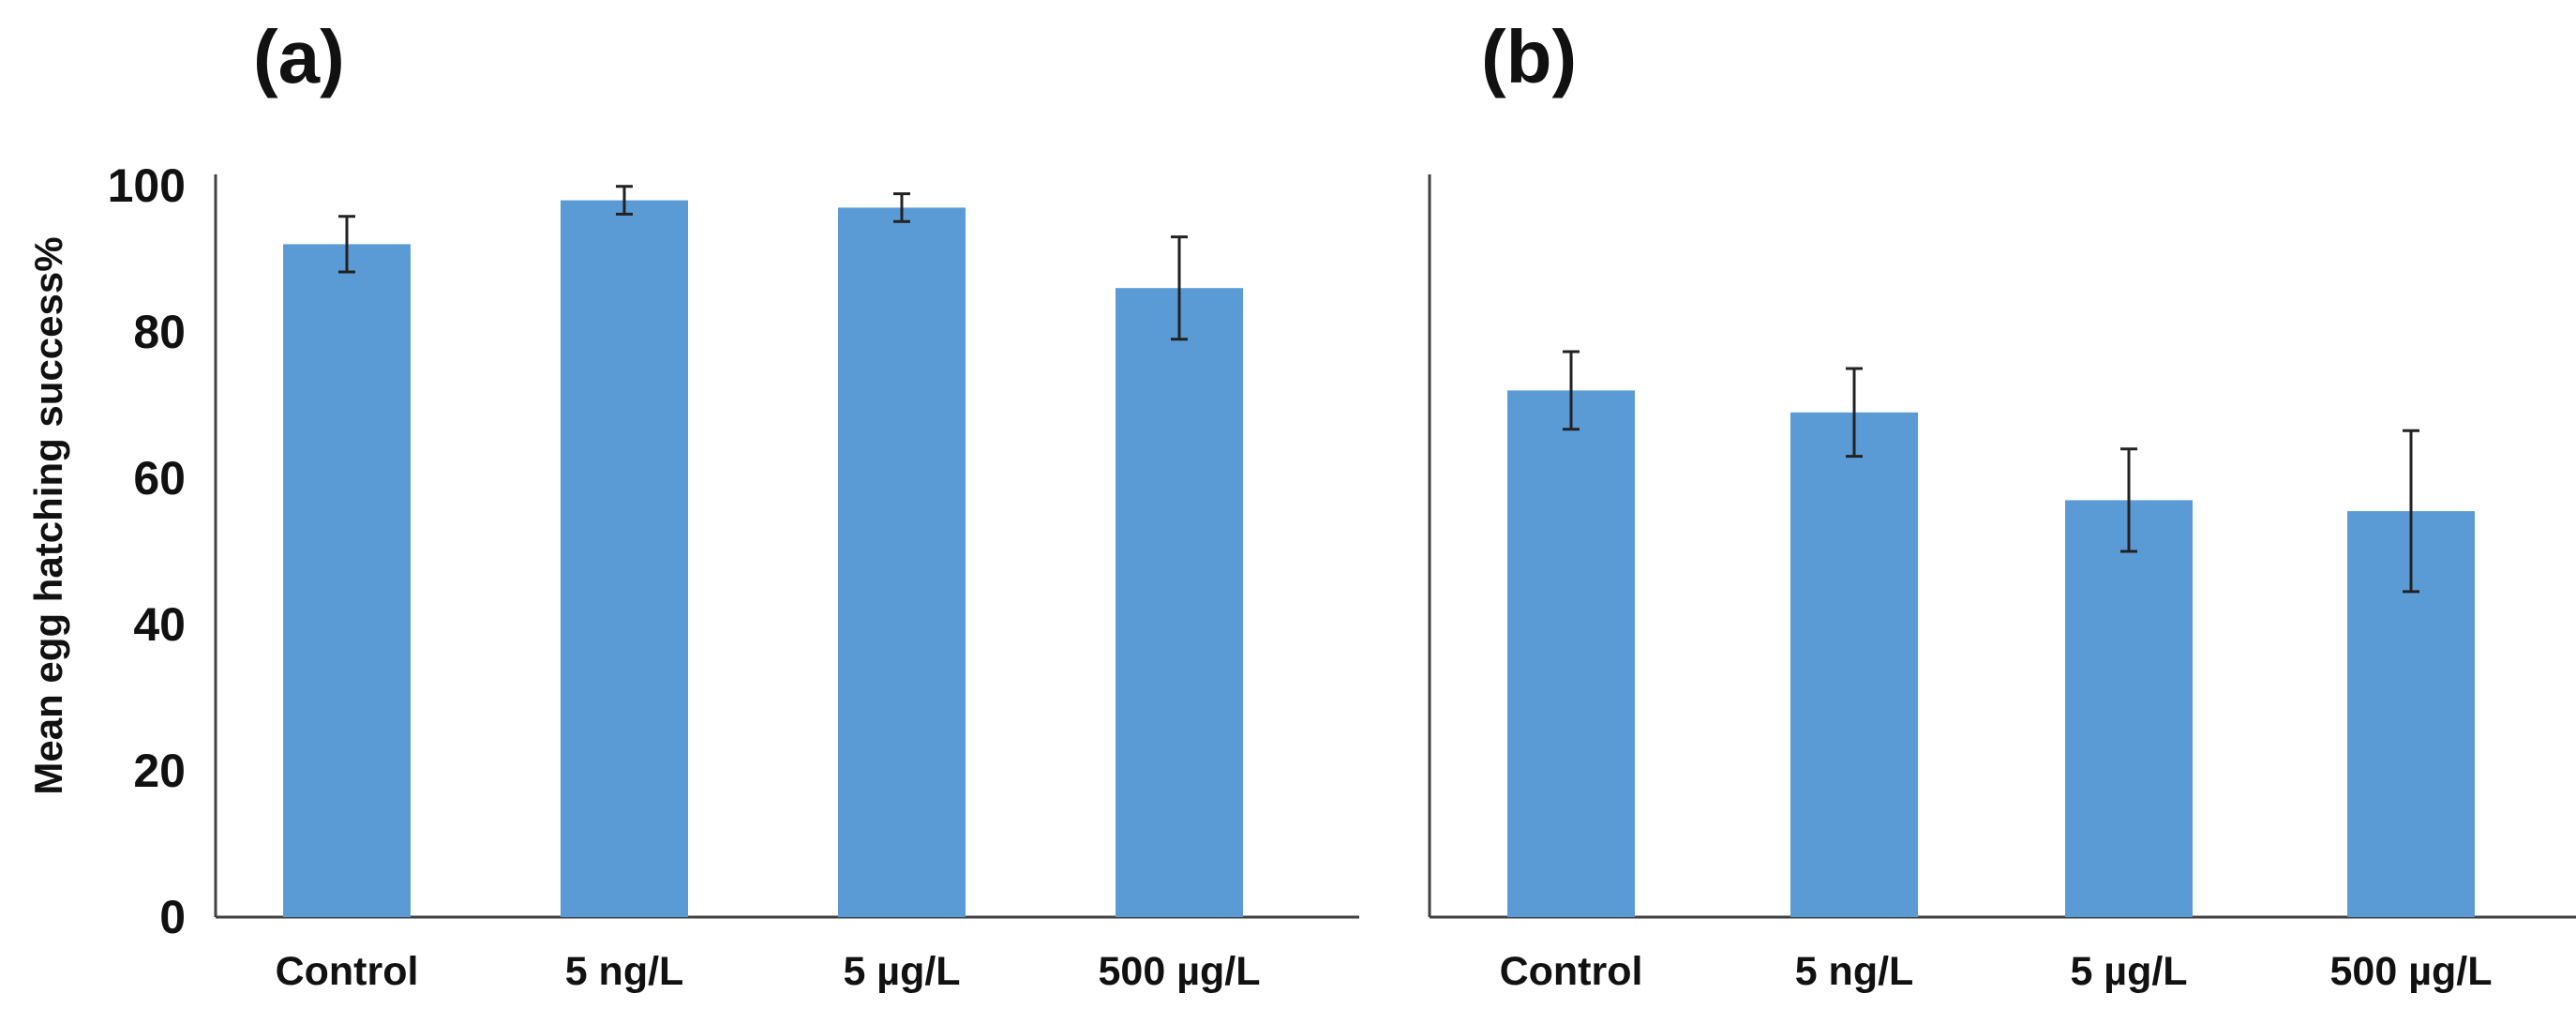  Describe the element at coordinates (172, 917) in the screenshot. I see `y-tick-label: 0` at that location.